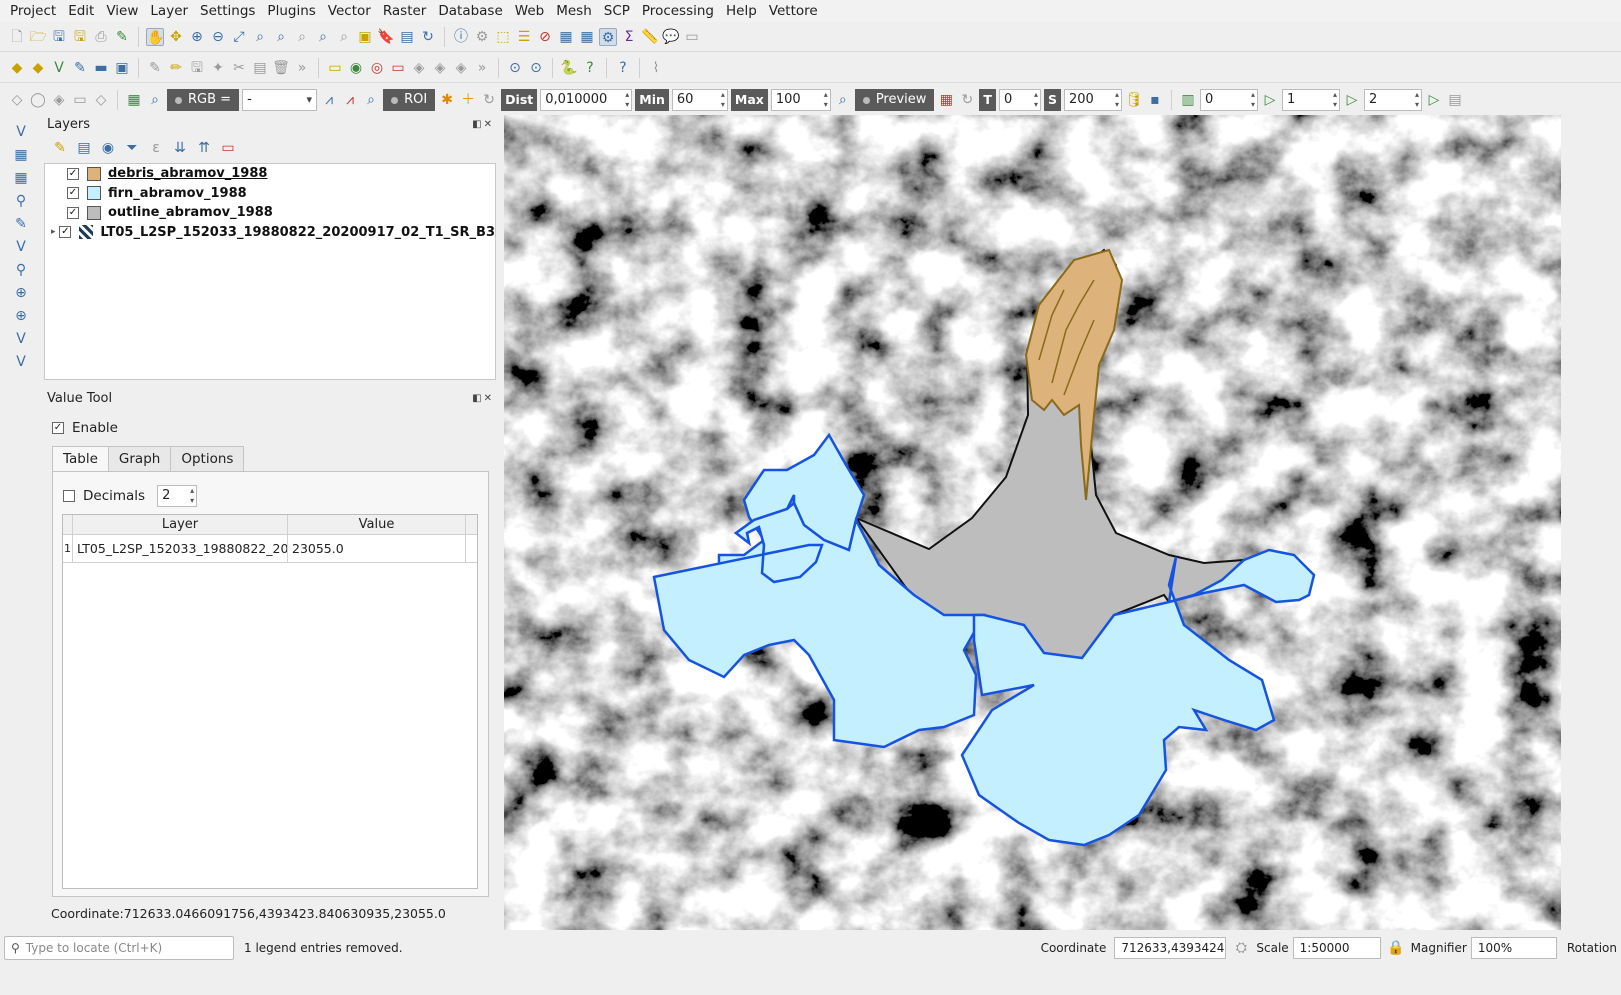 This screenshot has height=995, width=1621. What do you see at coordinates (629, 36) in the screenshot?
I see `statistics-sum-icon: Σ` at bounding box center [629, 36].